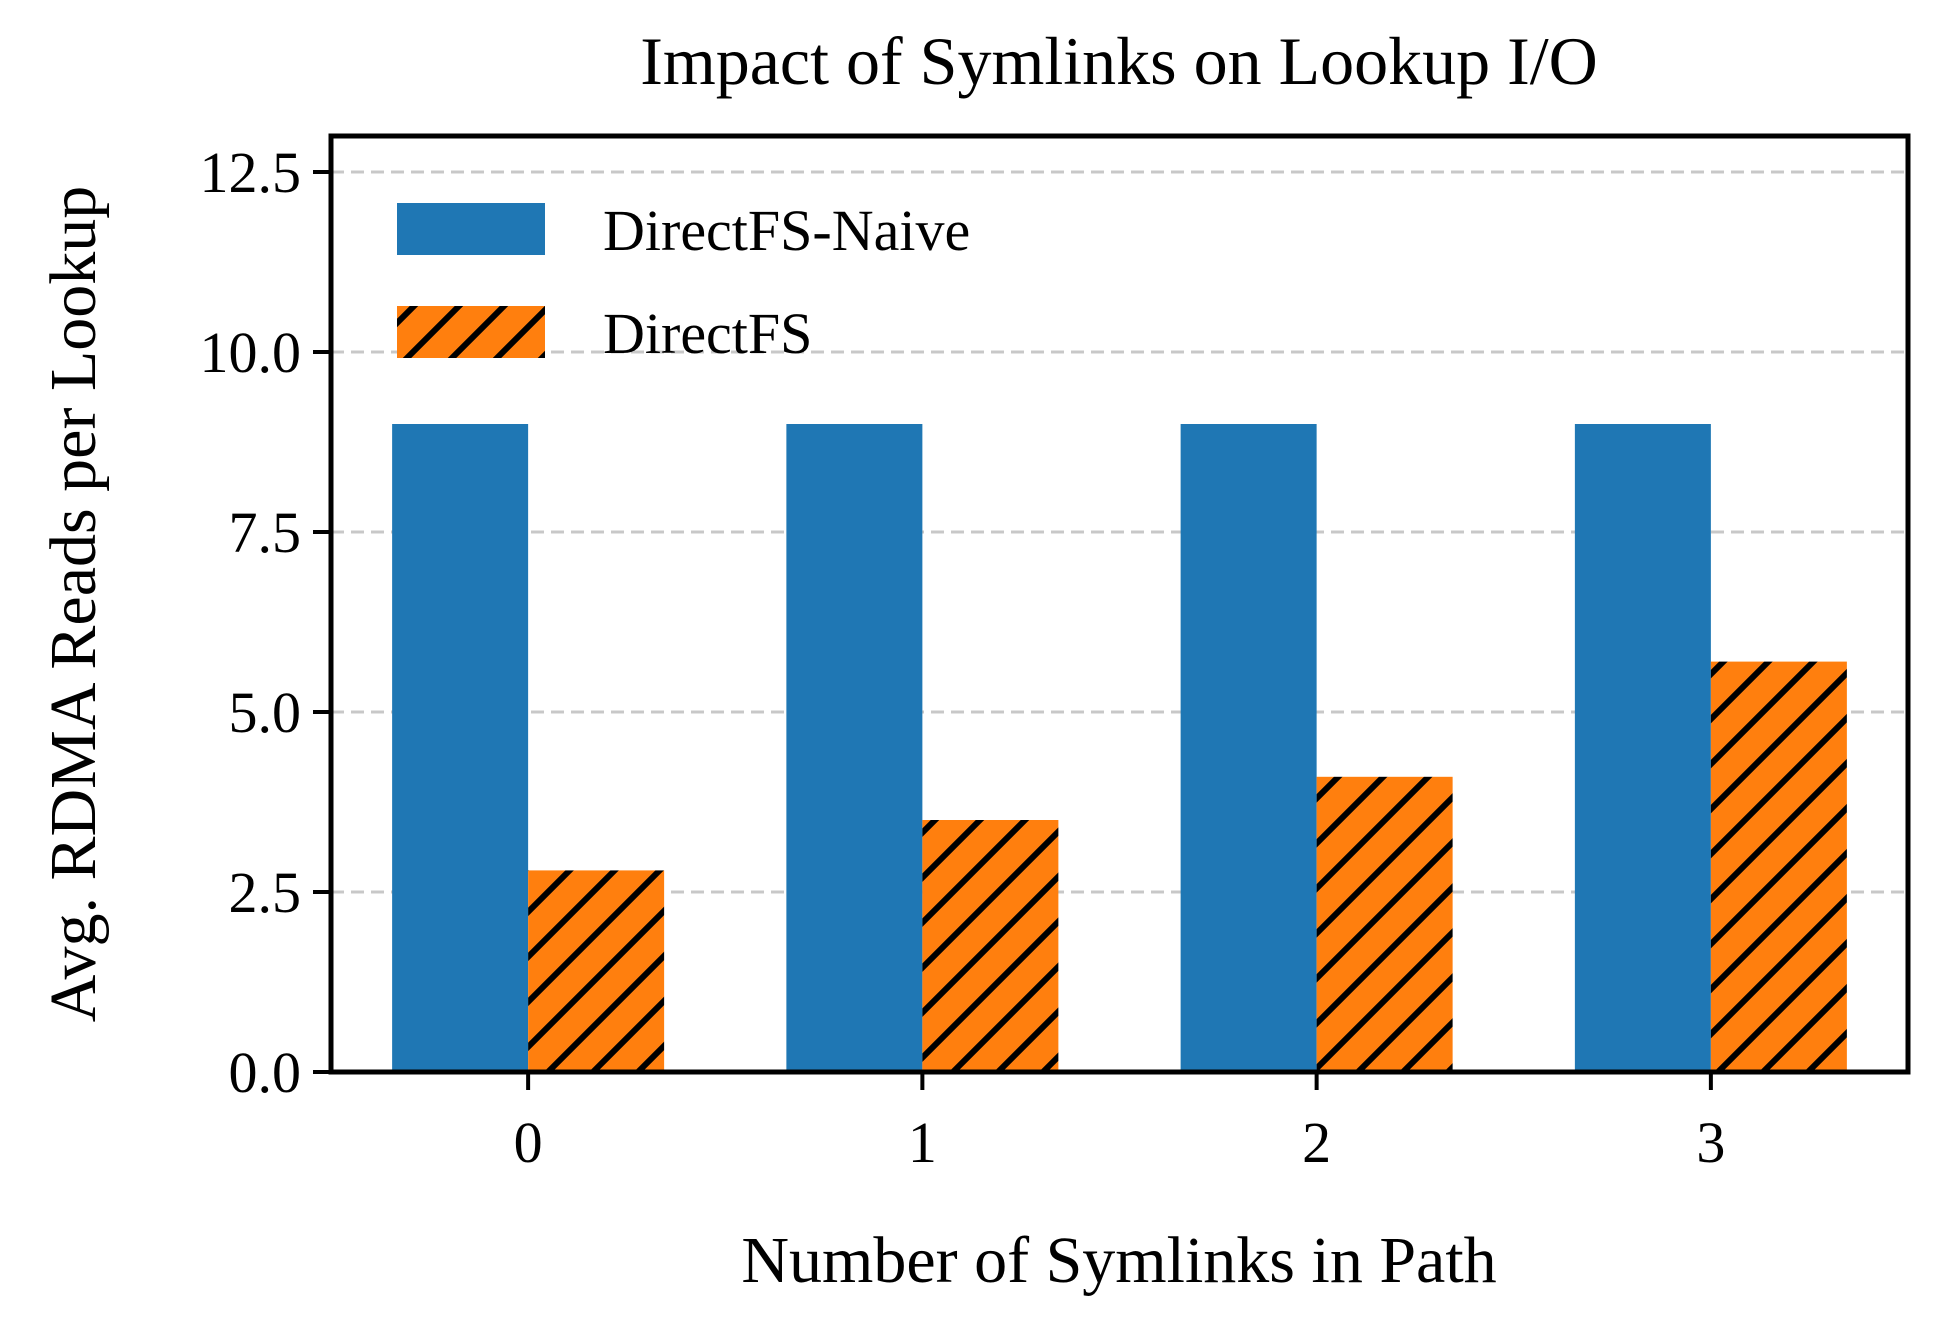 Image resolution: width=1938 pixels, height=1323 pixels. What do you see at coordinates (1119, 1123) in the screenshot?
I see `x-axis-ticks: 0 1 2 3` at bounding box center [1119, 1123].